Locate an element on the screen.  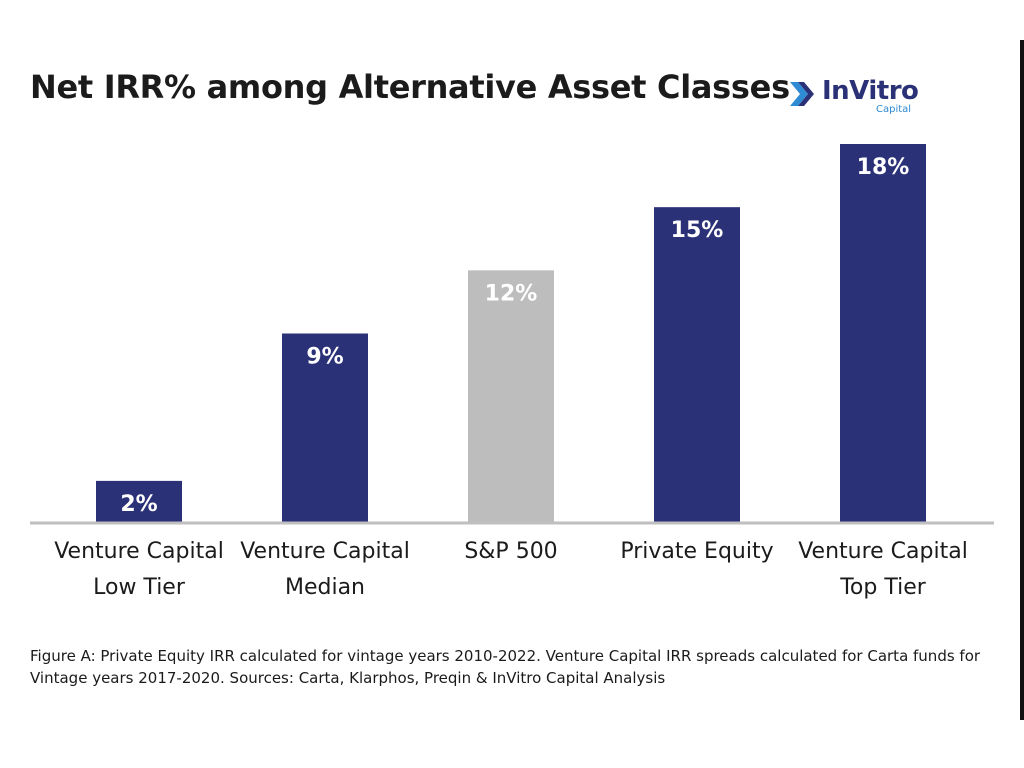
data-label-3: 12% is located at coordinates (511, 293).